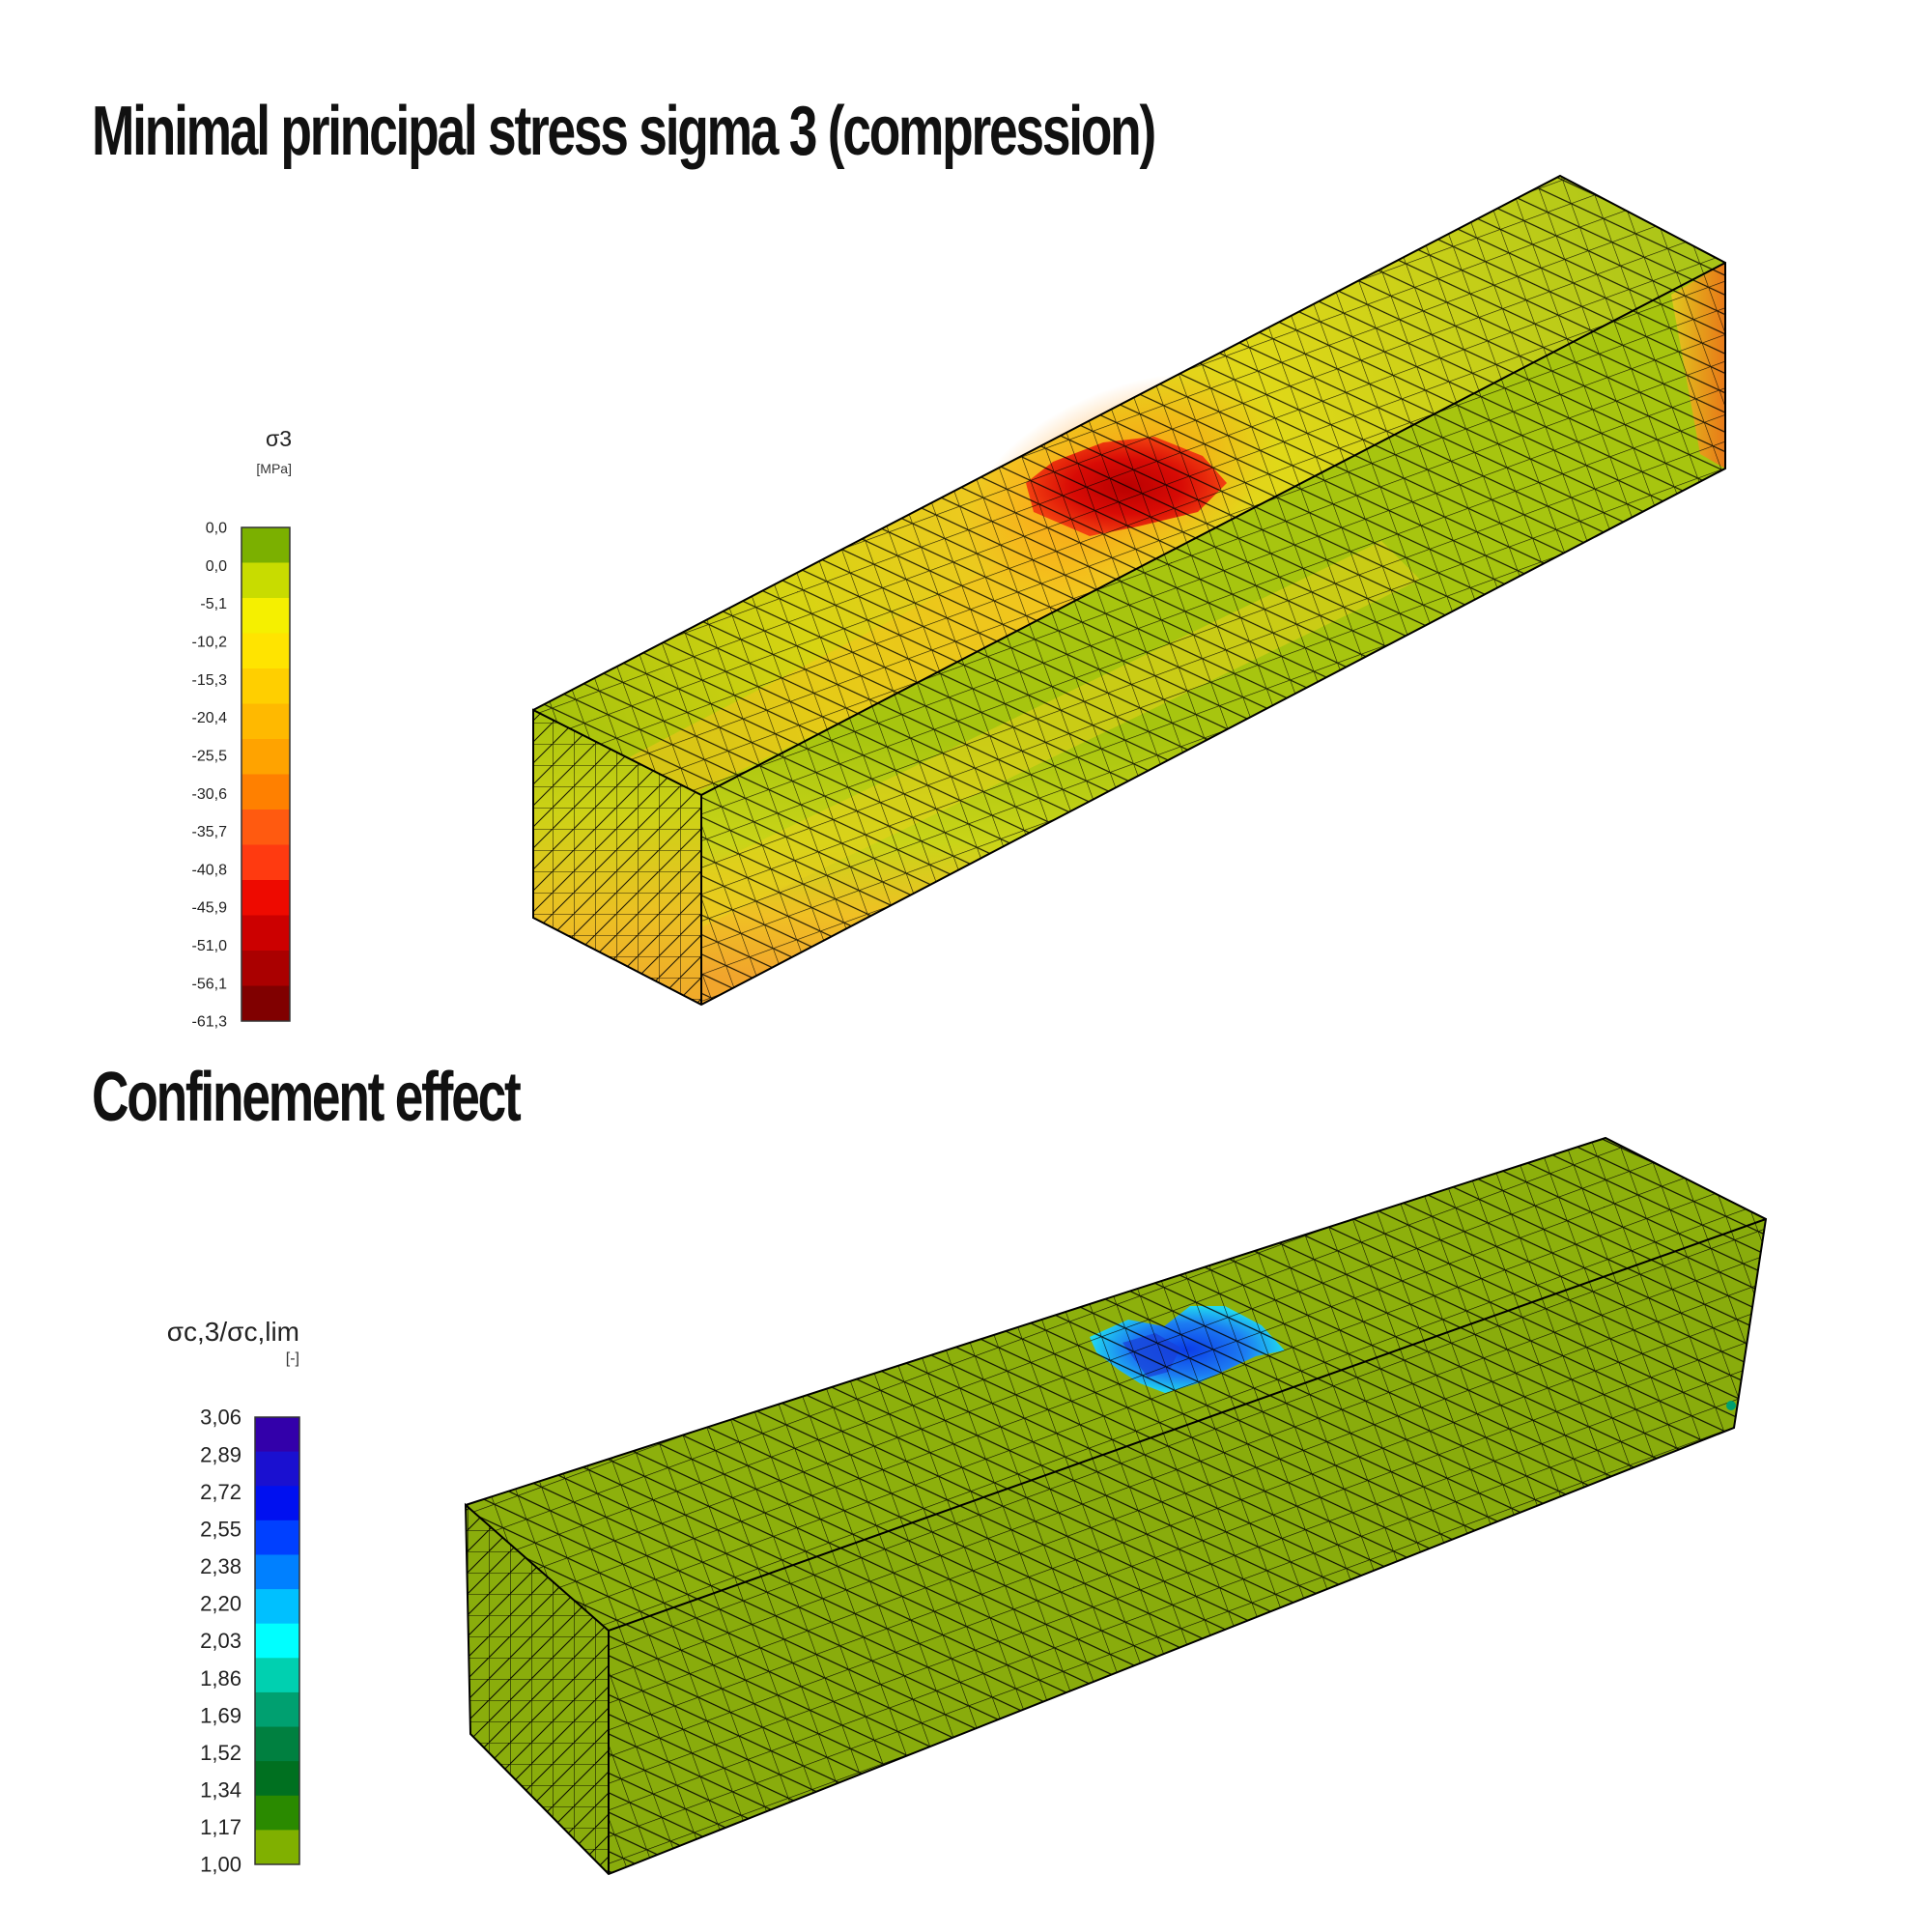  What do you see at coordinates (221, 1492) in the screenshot?
I see `legend-confinement-tick-label: 2,72` at bounding box center [221, 1492].